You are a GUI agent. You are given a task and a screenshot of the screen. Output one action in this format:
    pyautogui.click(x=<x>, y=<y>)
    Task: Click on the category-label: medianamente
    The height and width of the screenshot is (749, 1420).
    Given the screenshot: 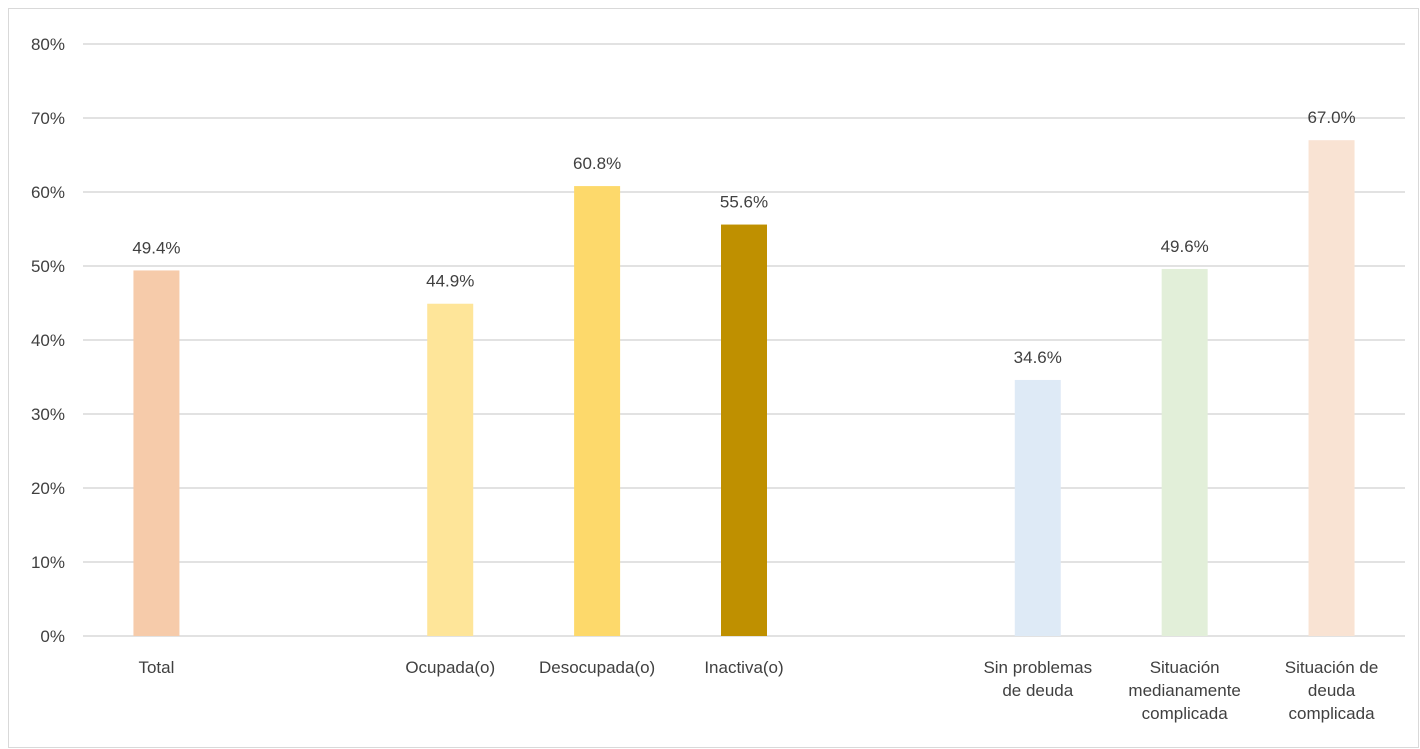 What is the action you would take?
    pyautogui.click(x=1184, y=690)
    